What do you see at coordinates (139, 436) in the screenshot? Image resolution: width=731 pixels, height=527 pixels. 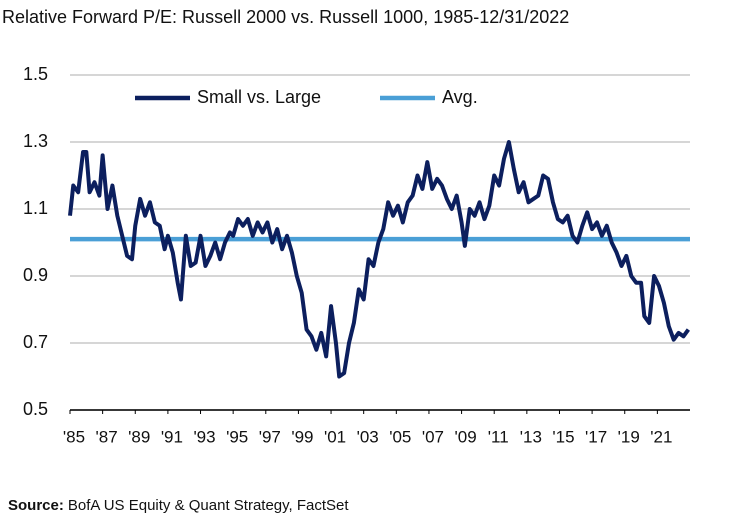 I see `x-tick-label: '89` at bounding box center [139, 436].